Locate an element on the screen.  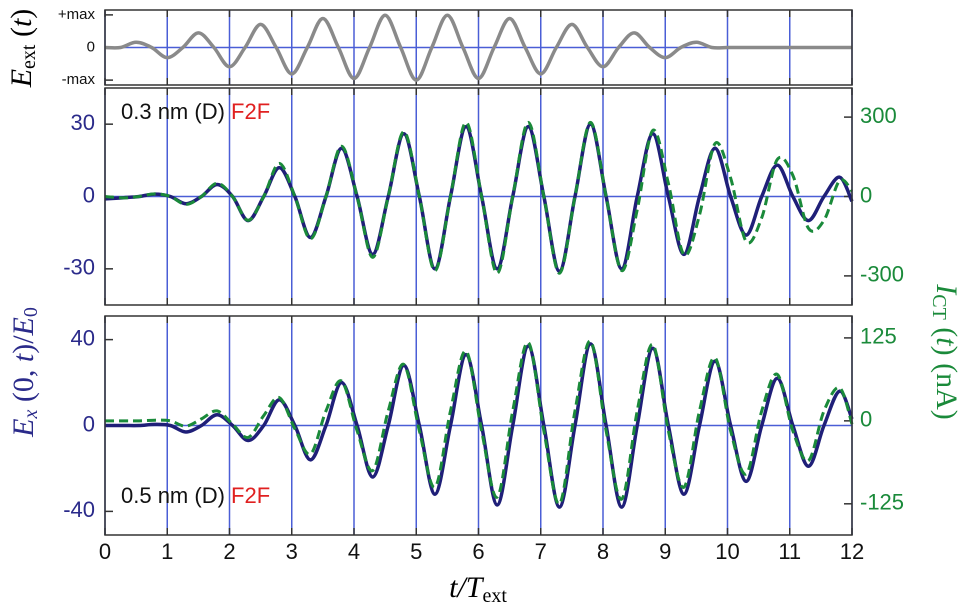
x-tick-label: 7 is located at coordinates (541, 551).